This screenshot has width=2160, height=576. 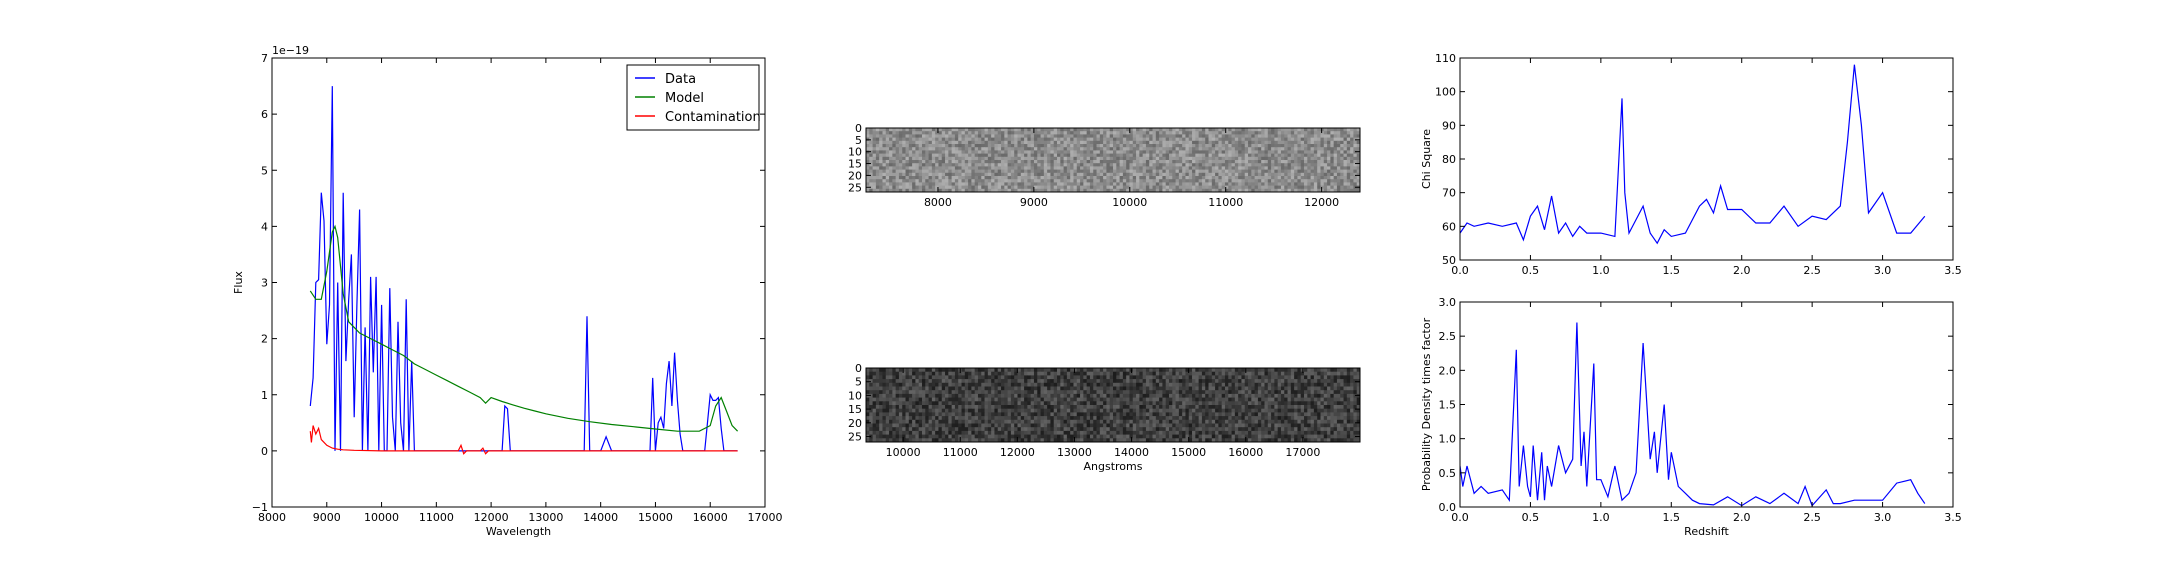 What do you see at coordinates (855, 152) in the screenshot?
I see `y-tick-label: 10` at bounding box center [855, 152].